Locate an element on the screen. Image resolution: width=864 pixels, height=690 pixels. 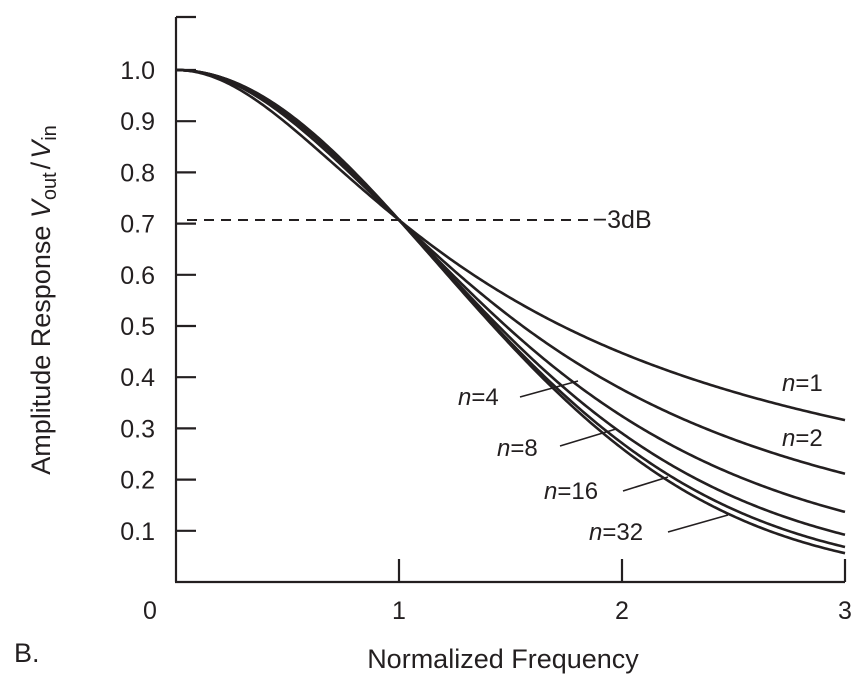
y-axis-title-v1: V is located at coordinates (41, 207).